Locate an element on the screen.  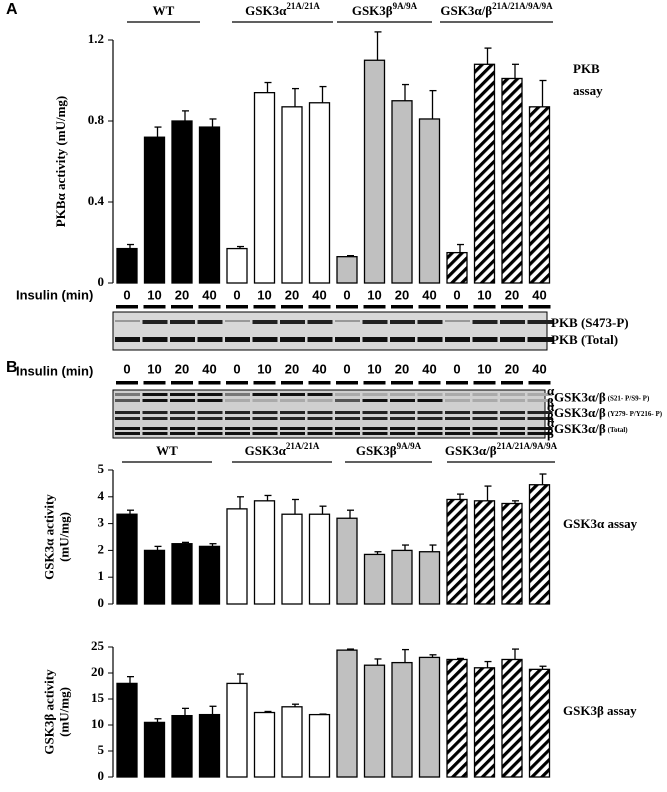
y-tick-label: 3 is located at coordinates (101, 522).